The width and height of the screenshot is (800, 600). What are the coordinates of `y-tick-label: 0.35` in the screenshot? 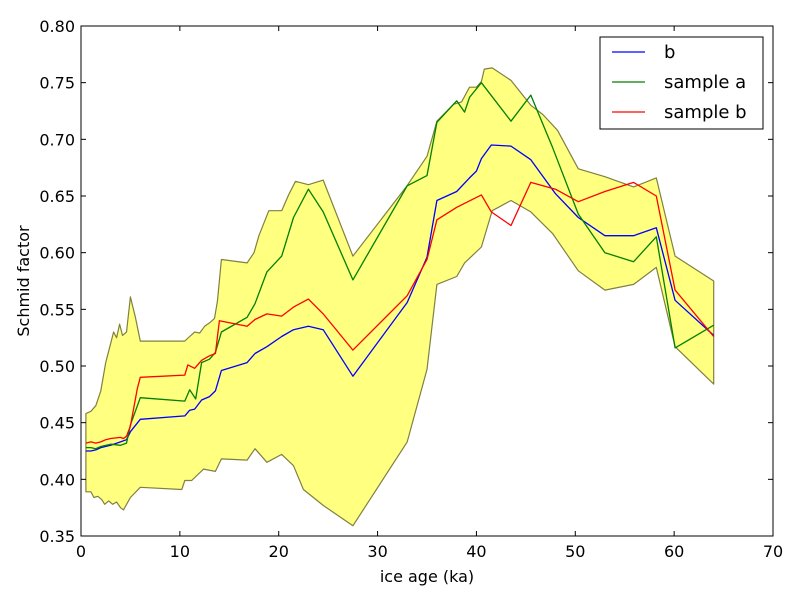 It's located at (57, 536).